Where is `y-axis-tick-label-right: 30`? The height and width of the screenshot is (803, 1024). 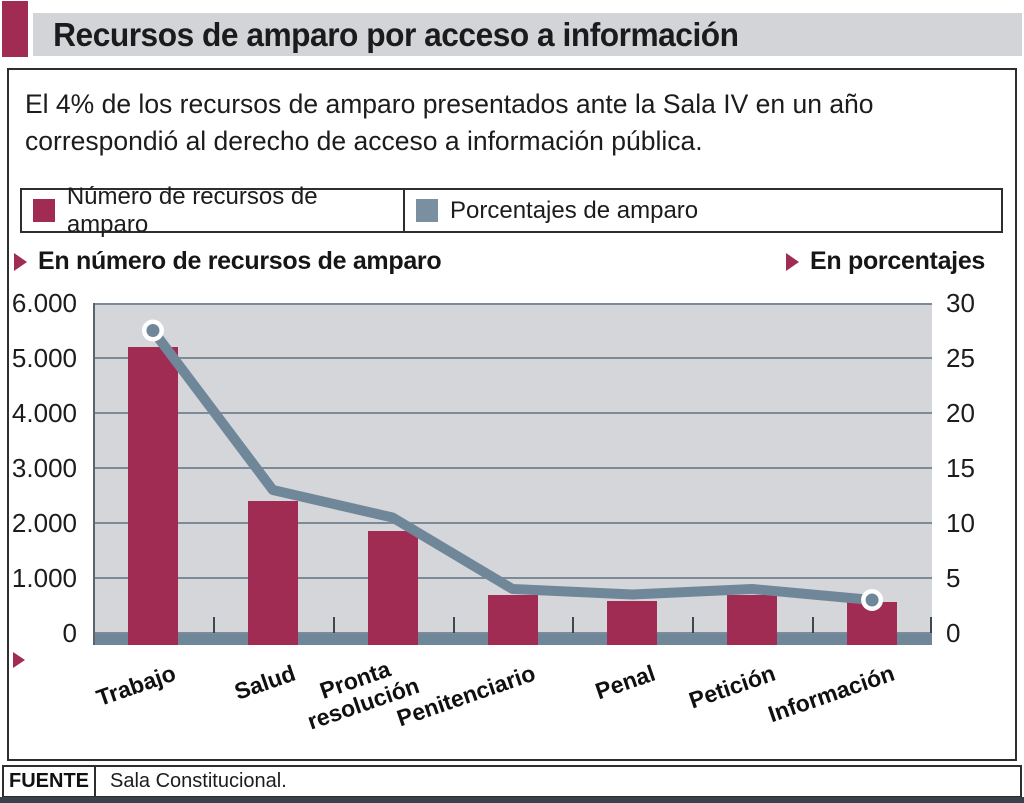 y-axis-tick-label-right: 30 is located at coordinates (960, 303).